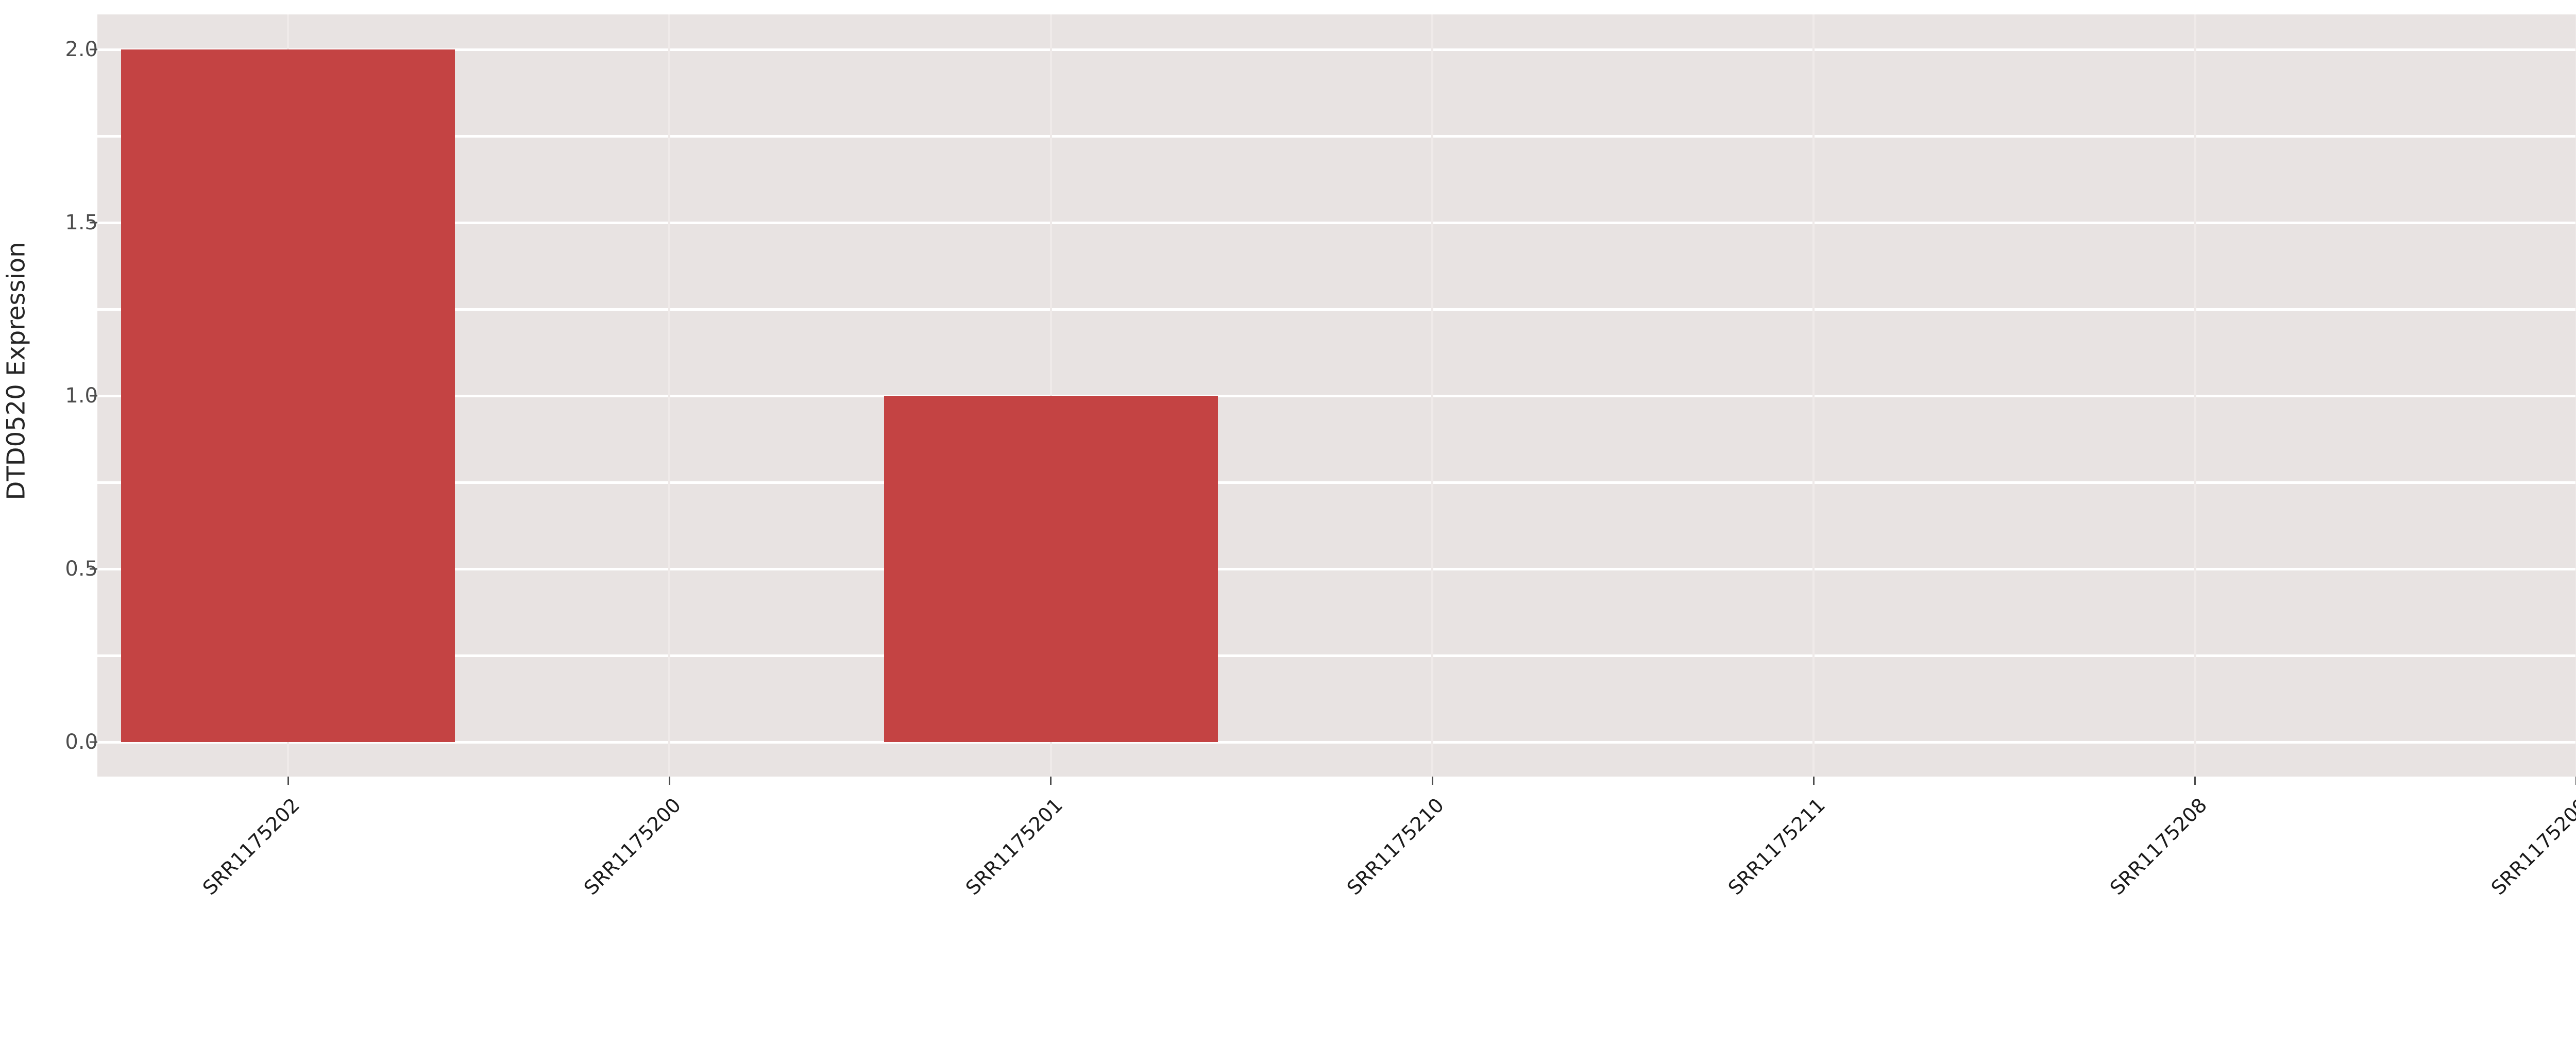 The image size is (2576, 1043). Describe the element at coordinates (633, 847) in the screenshot. I see `x-tick-label: SRR1175200` at that location.